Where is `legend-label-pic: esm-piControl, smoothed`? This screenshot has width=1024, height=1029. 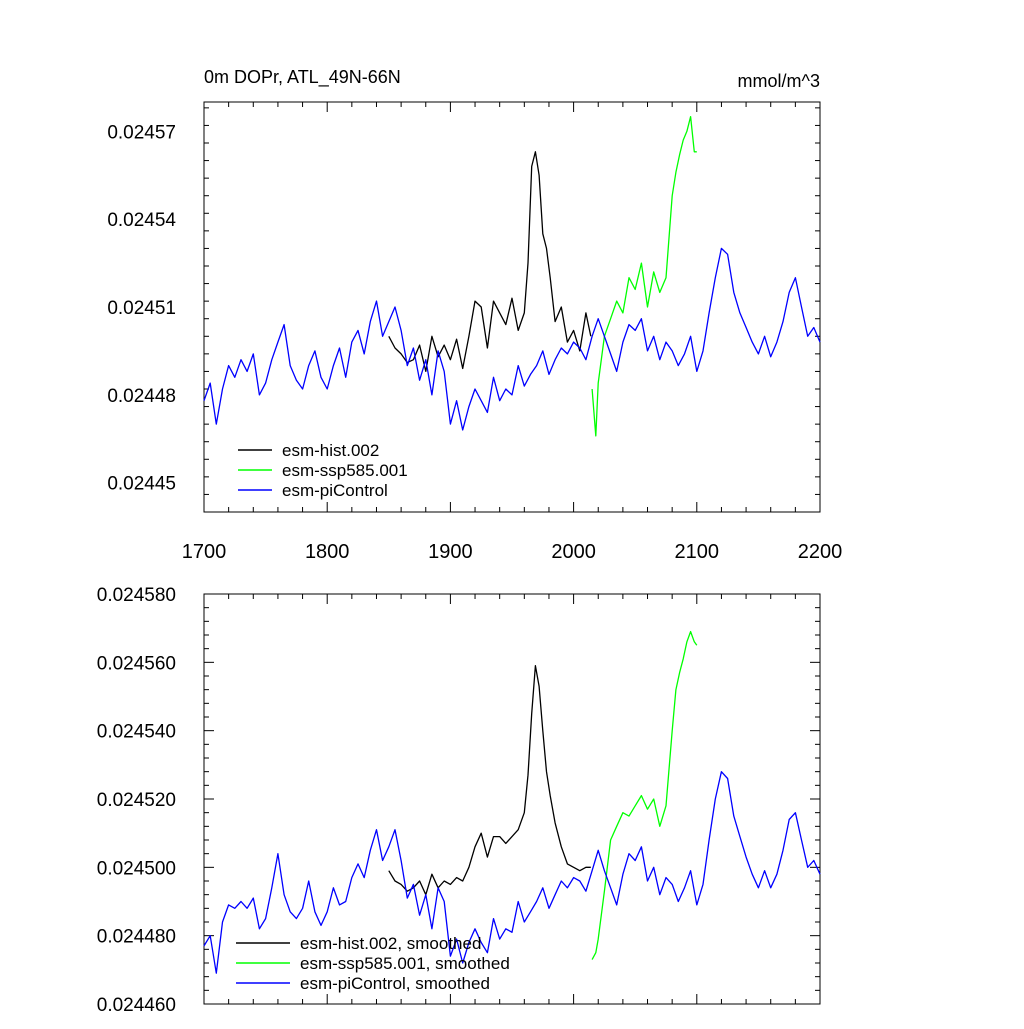
legend-label-pic: esm-piControl, smoothed is located at coordinates (395, 983).